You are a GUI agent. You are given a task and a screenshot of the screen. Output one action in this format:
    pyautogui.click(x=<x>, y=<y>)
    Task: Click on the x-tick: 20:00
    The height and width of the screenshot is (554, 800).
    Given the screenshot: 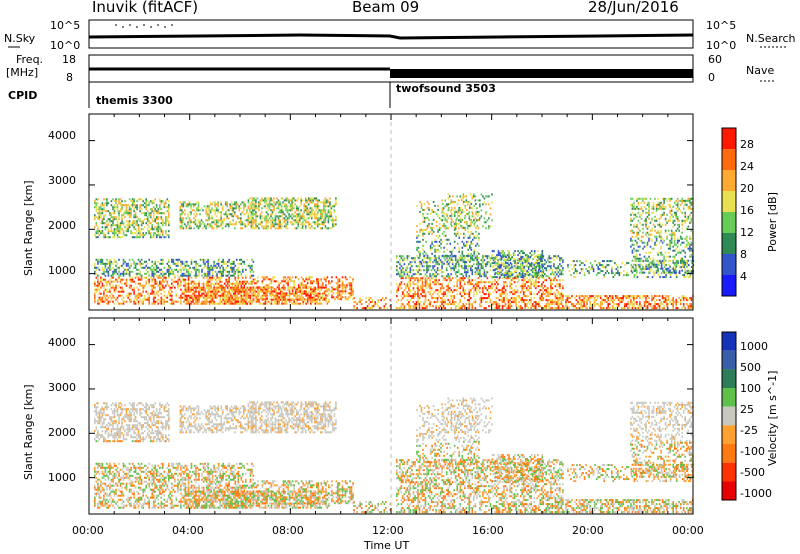 What is the action you would take?
    pyautogui.click(x=588, y=530)
    